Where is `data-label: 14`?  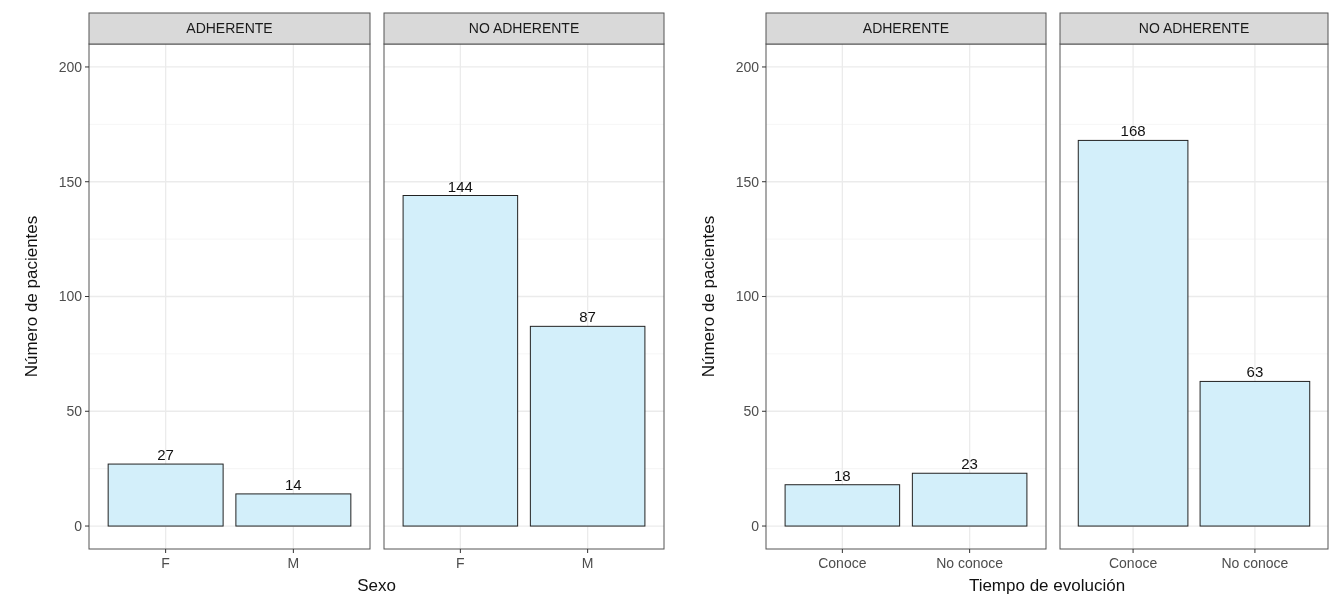 data-label: 14 is located at coordinates (293, 484).